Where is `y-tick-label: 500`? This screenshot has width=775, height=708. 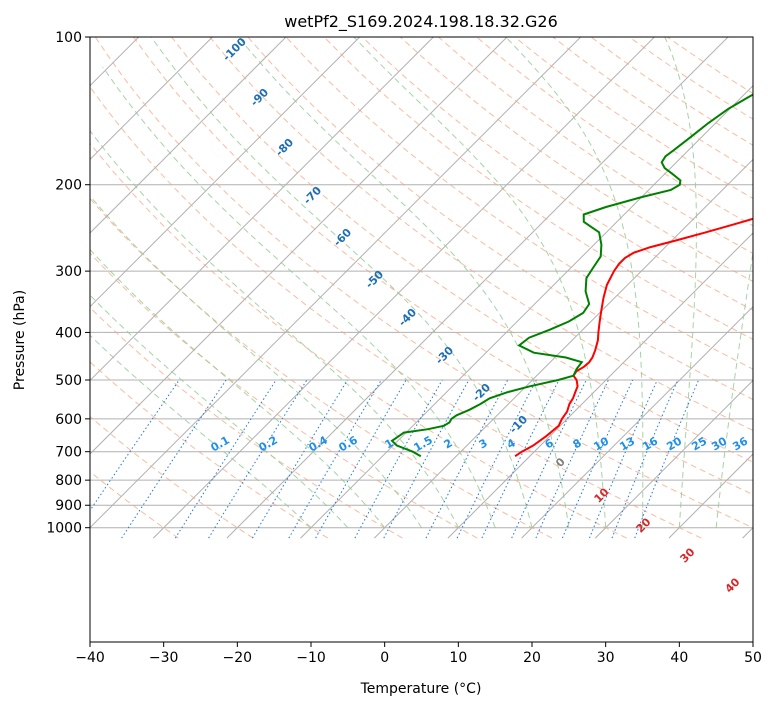
y-tick-label: 500 is located at coordinates (68, 381).